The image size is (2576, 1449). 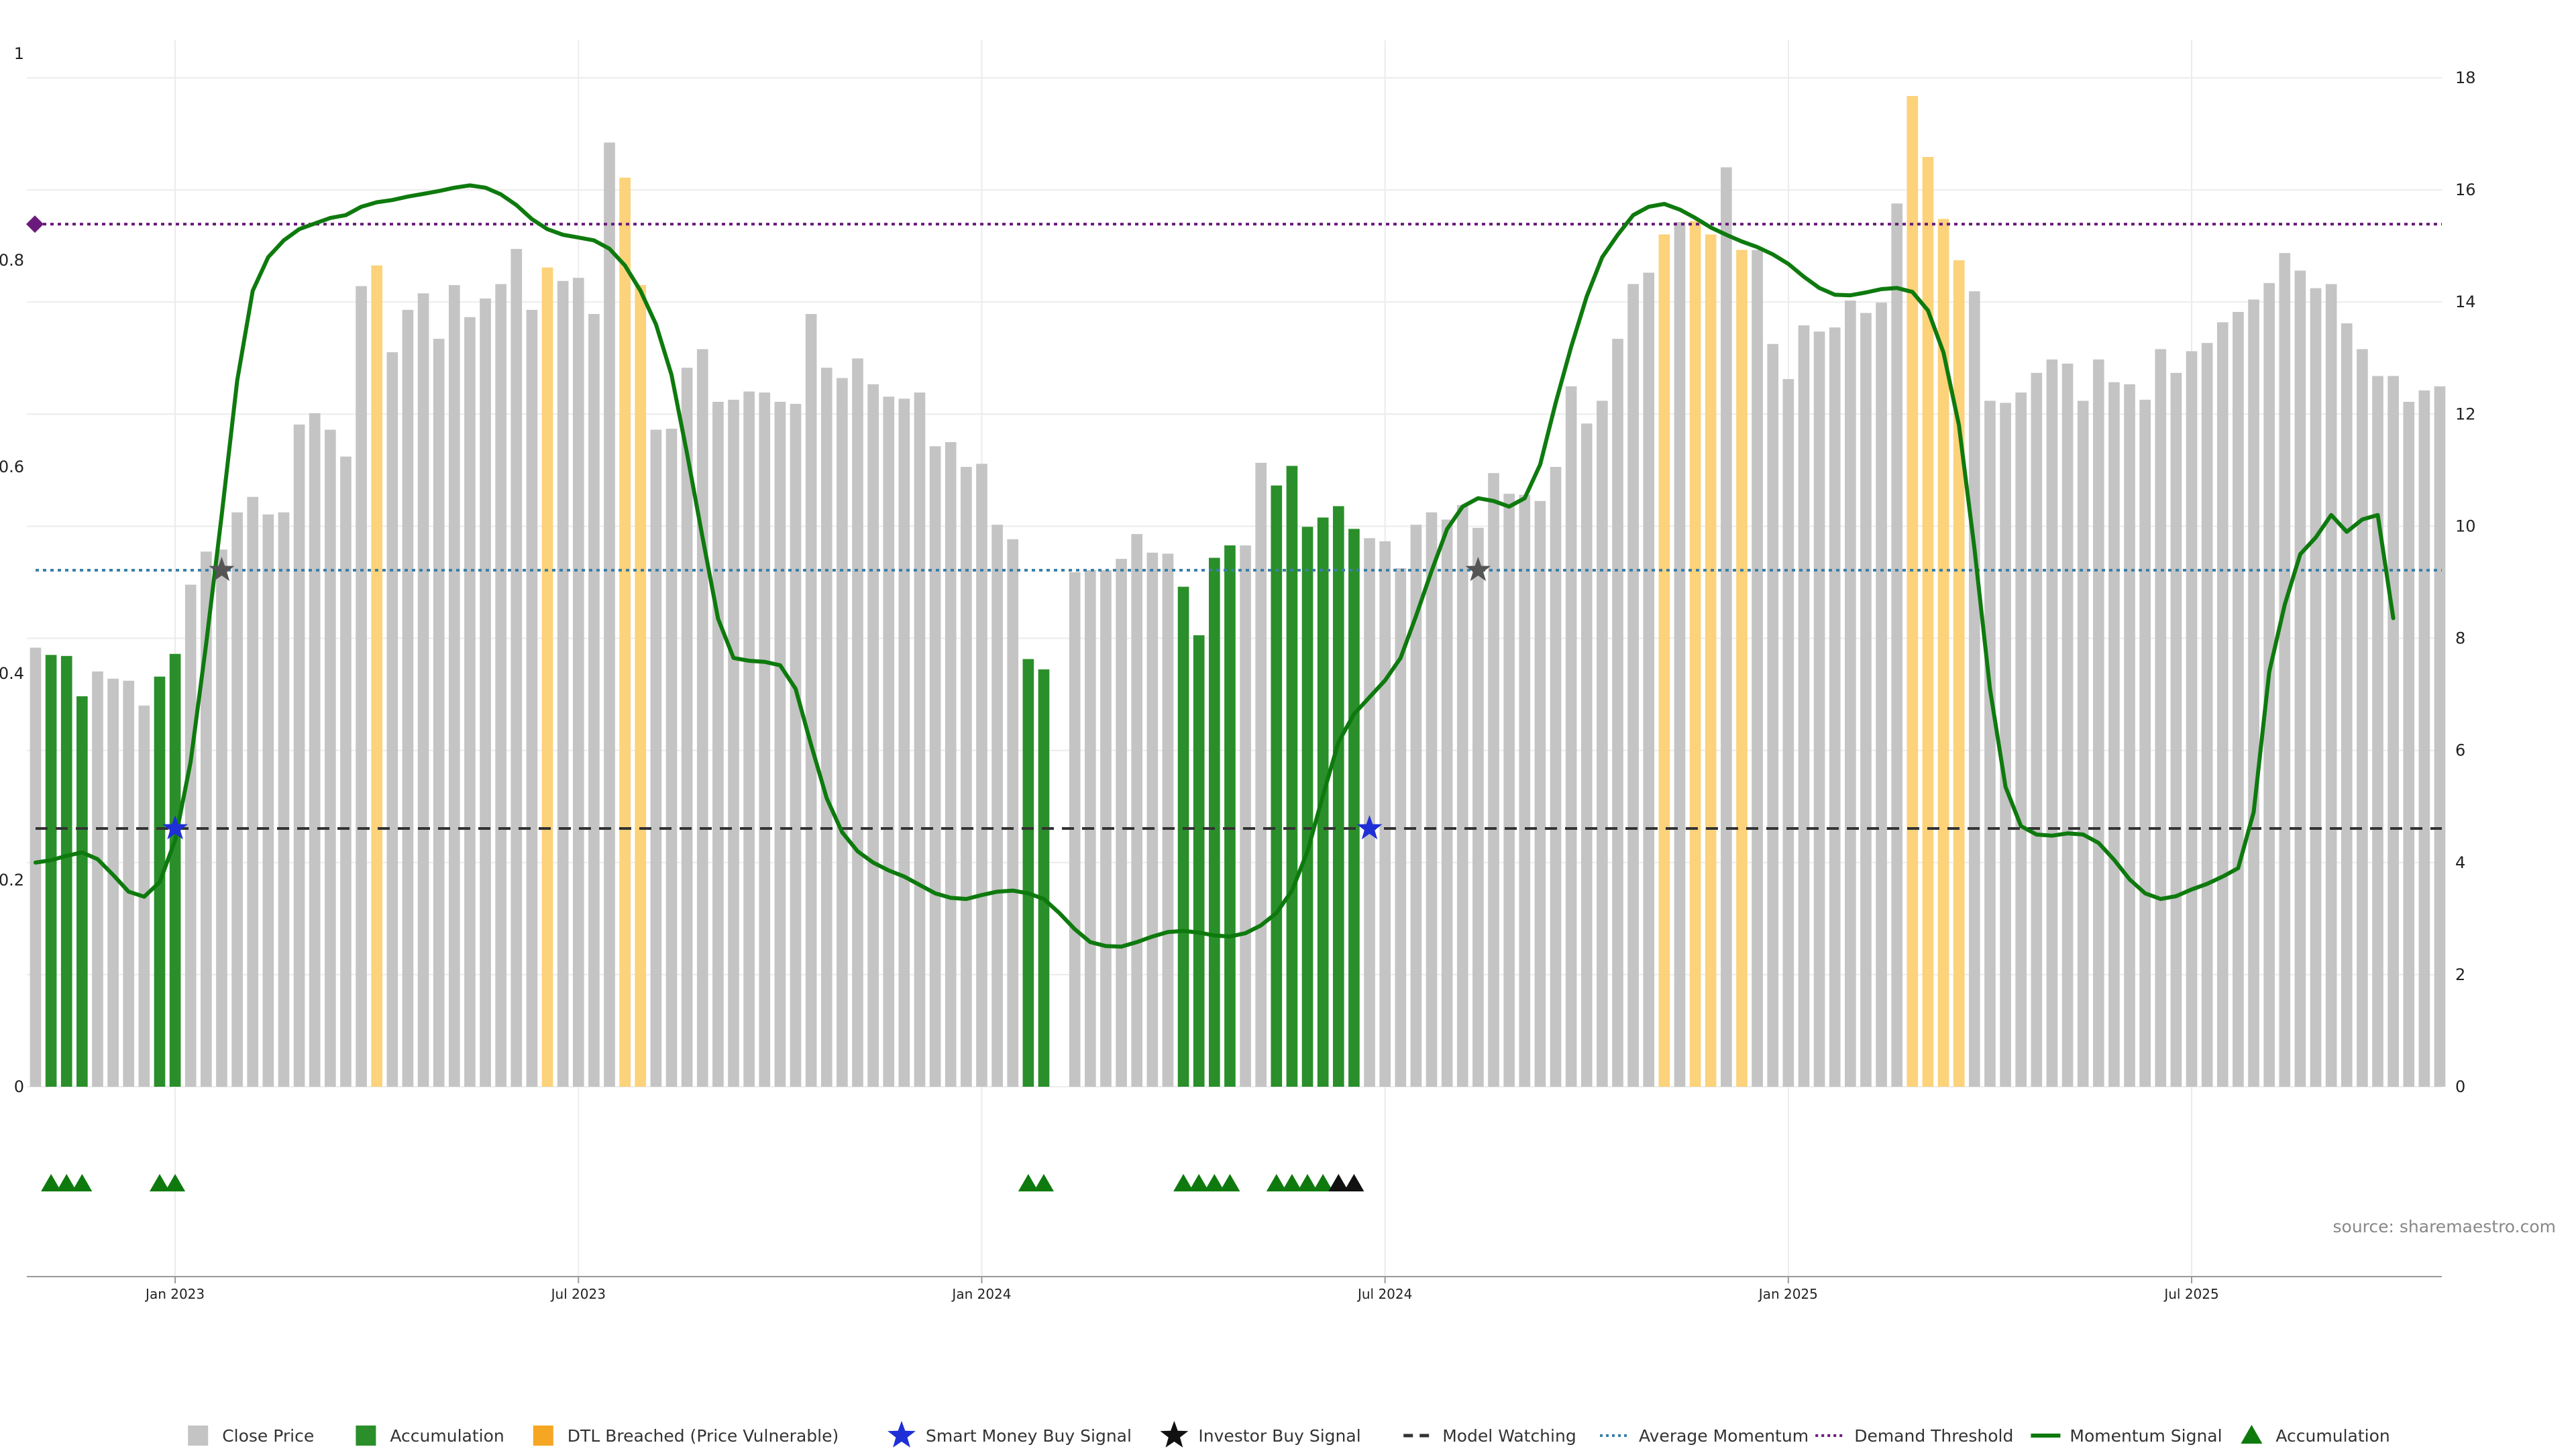 I want to click on legend-label: Close Price, so click(x=268, y=1436).